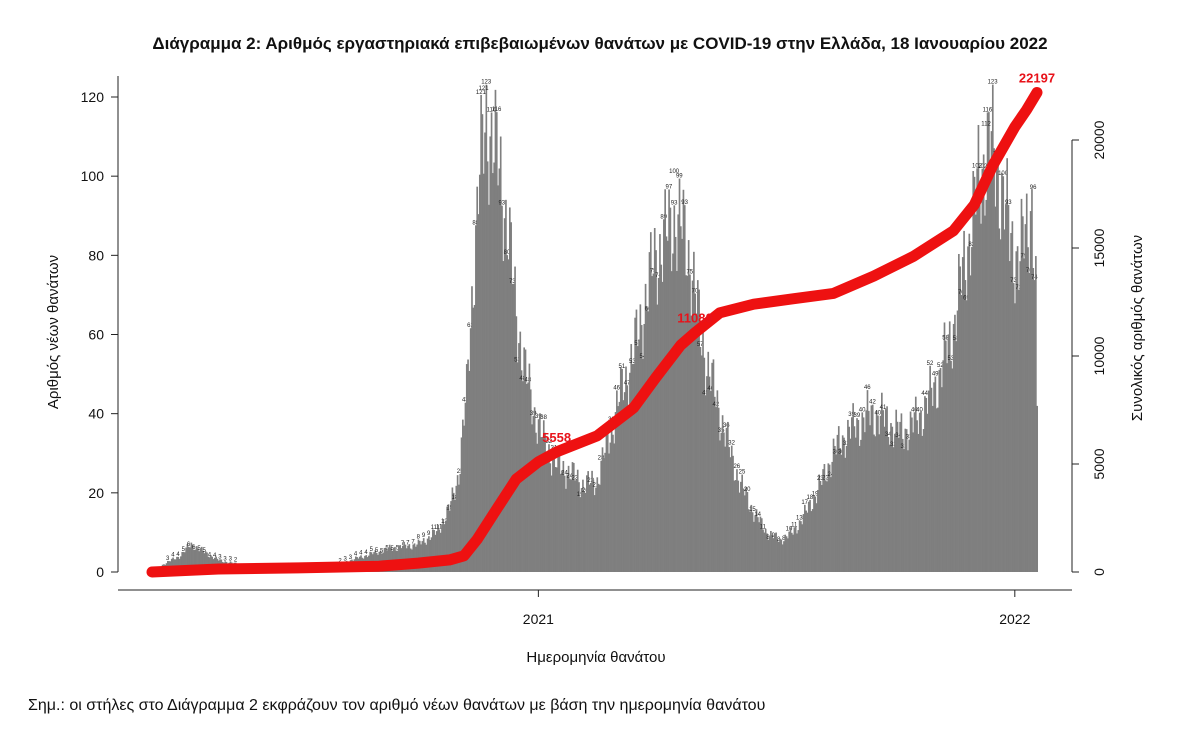 This screenshot has width=1200, height=745. Describe the element at coordinates (909, 438) in the screenshot. I see `bar-value-label: 33` at that location.